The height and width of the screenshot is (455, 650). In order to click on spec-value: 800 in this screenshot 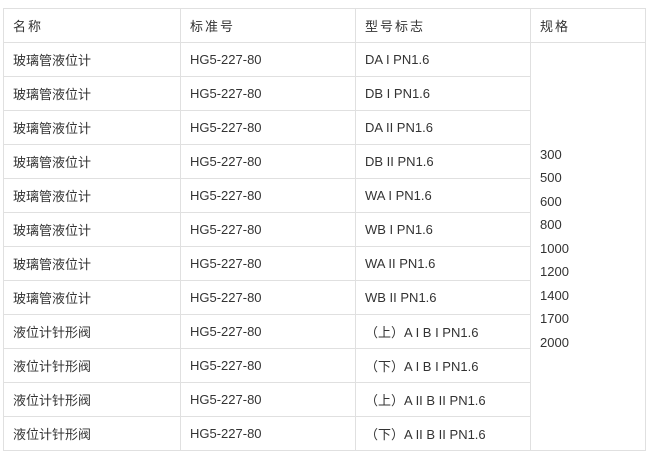, I will do `click(551, 225)`.